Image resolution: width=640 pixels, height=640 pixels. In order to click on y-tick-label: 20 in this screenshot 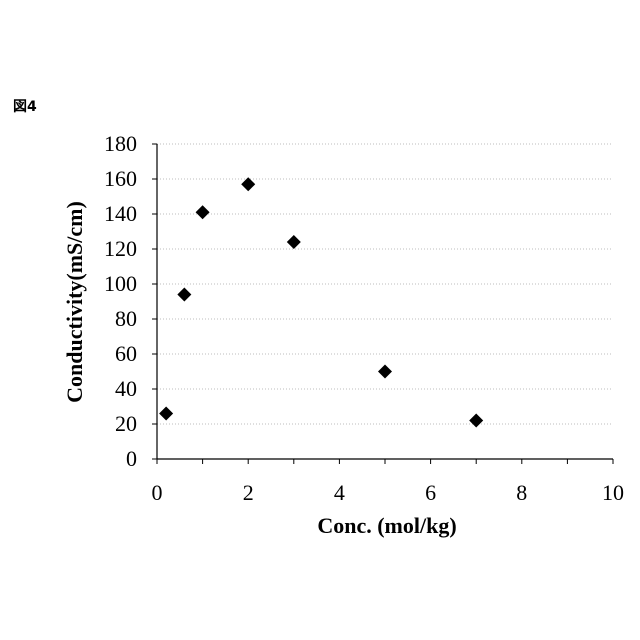, I will do `click(126, 423)`.